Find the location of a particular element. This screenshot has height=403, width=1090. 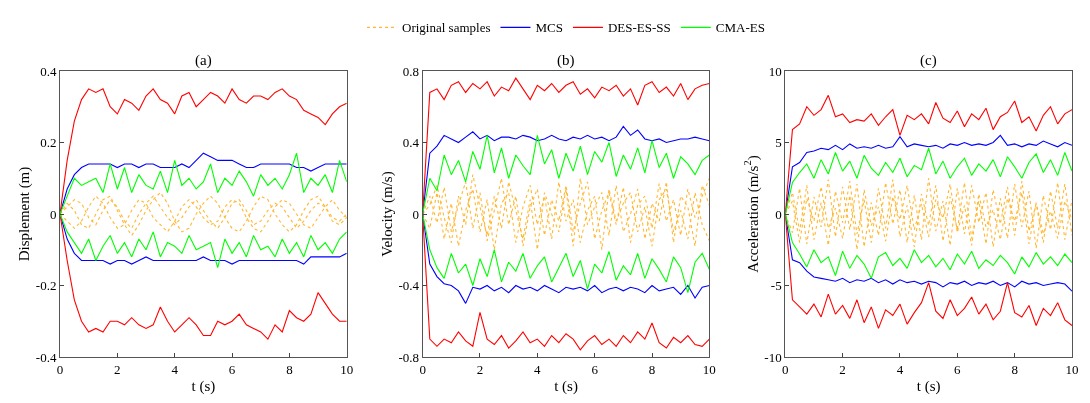

y-tick-label: -0.2 is located at coordinates (46, 286).